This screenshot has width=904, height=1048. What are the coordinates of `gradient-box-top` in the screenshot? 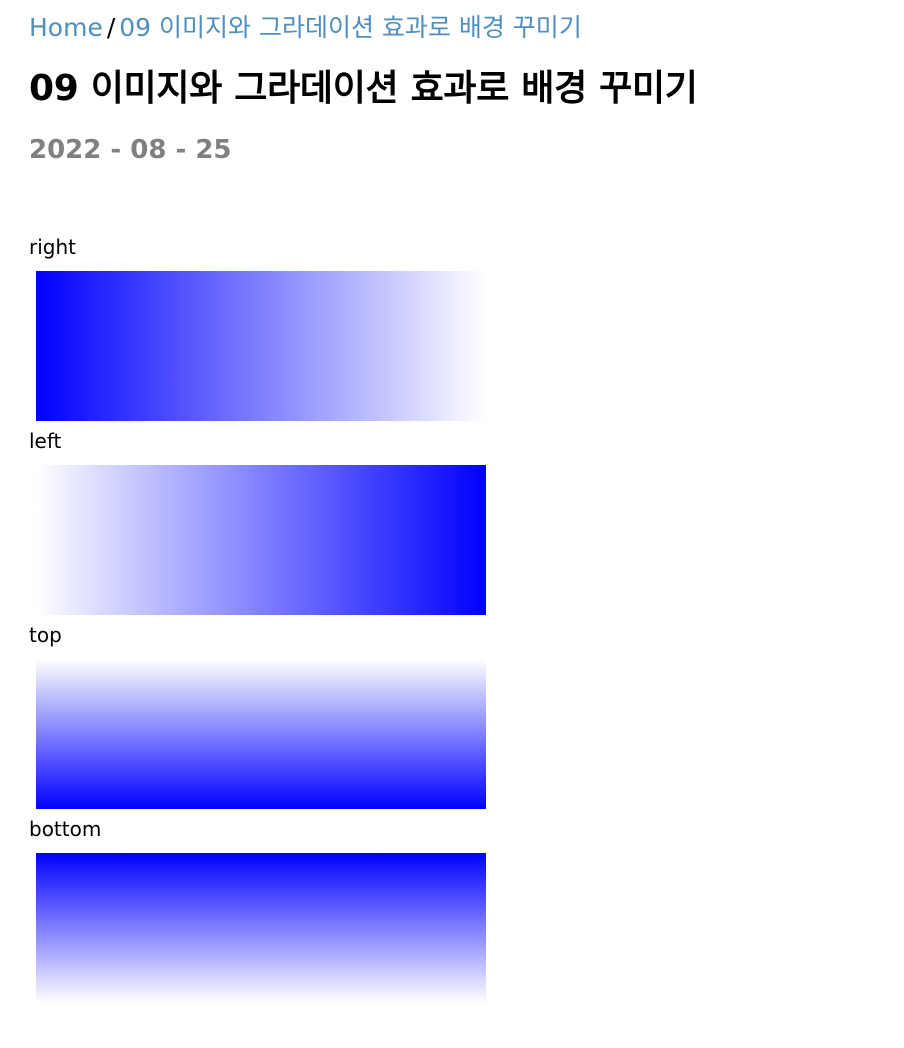 It's located at (261, 734).